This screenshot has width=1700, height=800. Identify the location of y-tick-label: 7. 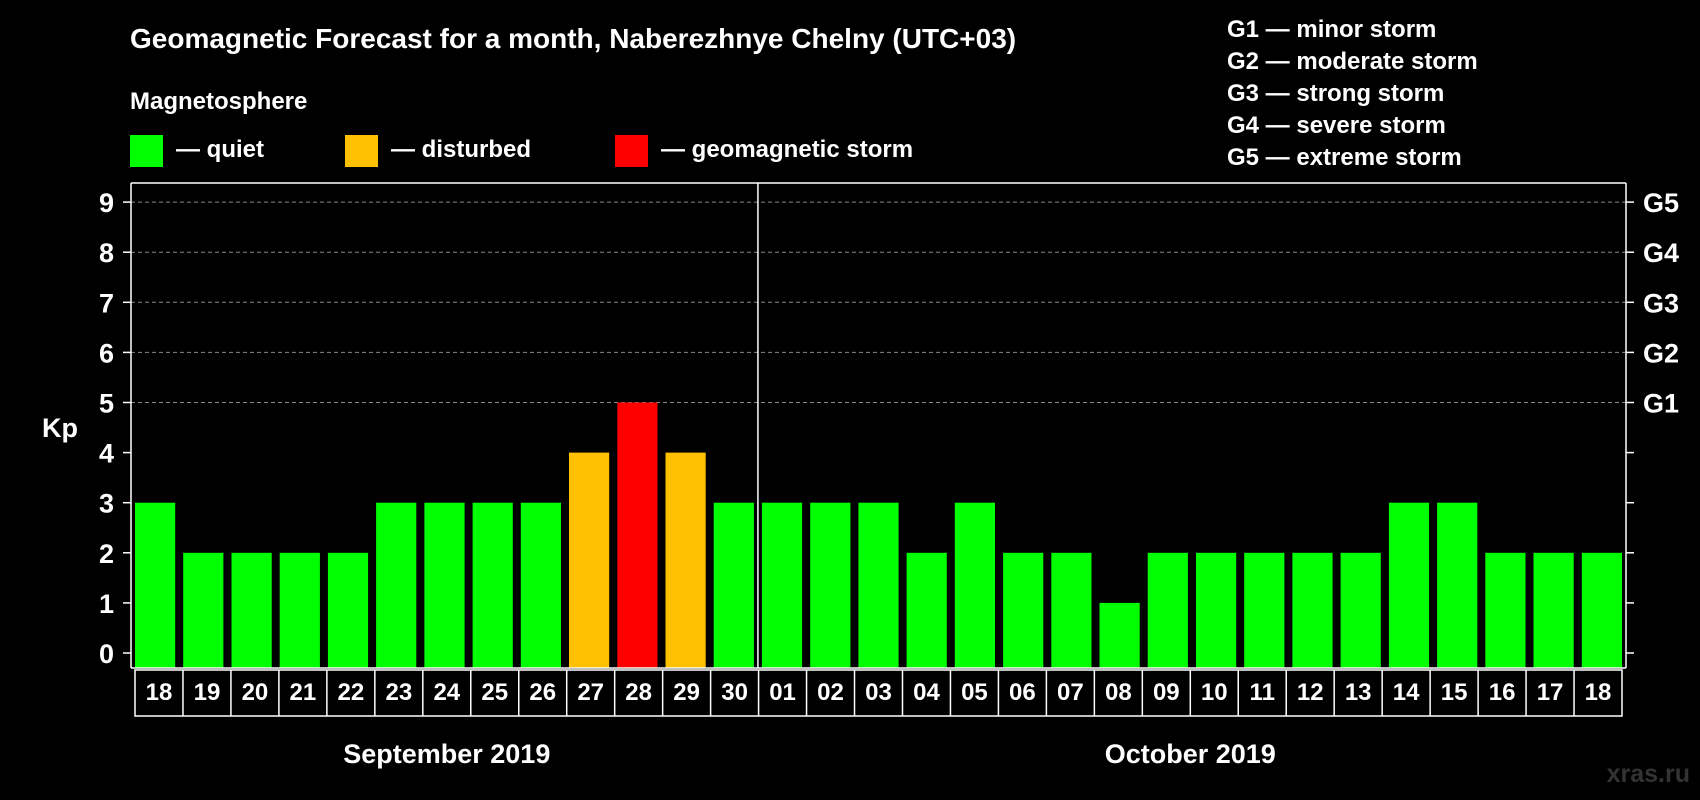
(106, 303).